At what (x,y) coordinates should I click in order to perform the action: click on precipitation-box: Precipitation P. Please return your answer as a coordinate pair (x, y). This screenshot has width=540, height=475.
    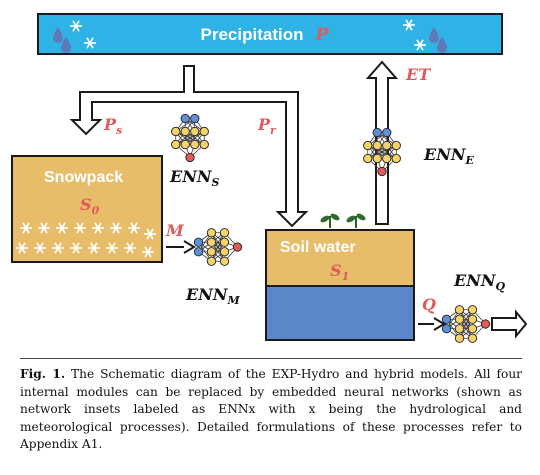
    Looking at the image, I should click on (270, 34).